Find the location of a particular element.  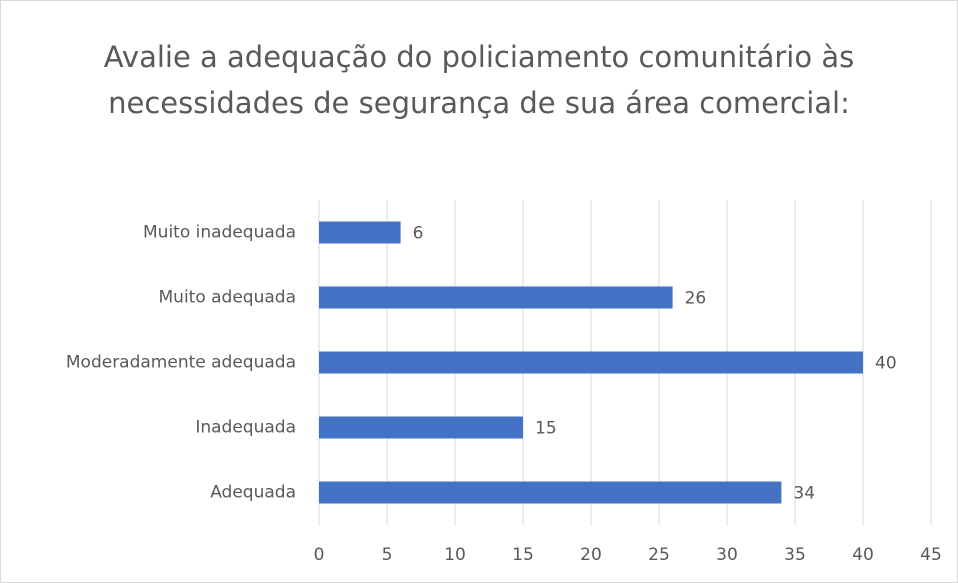

data-label: 6 is located at coordinates (418, 234).